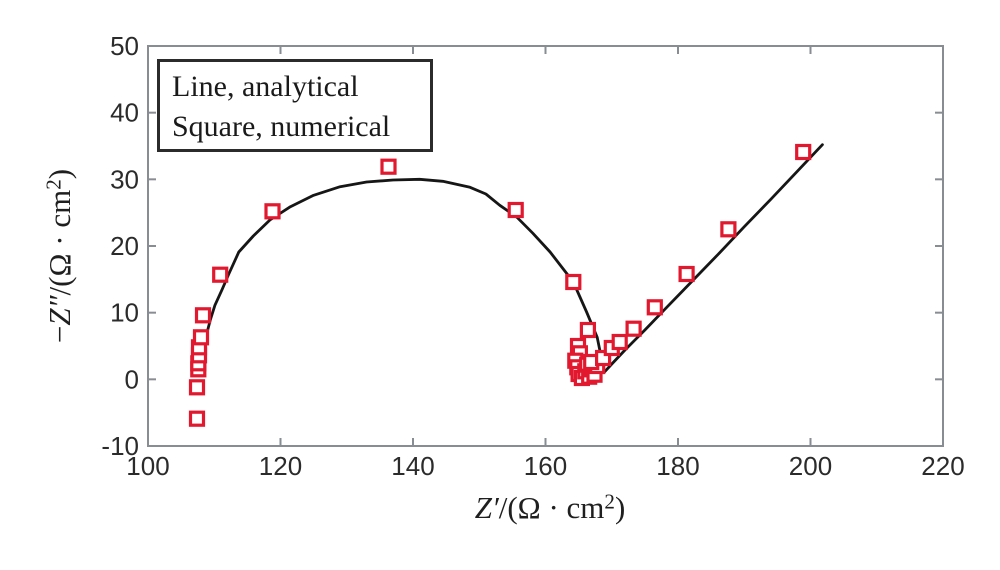  I want to click on legend-item-analytical: Line, analytical, so click(265, 86).